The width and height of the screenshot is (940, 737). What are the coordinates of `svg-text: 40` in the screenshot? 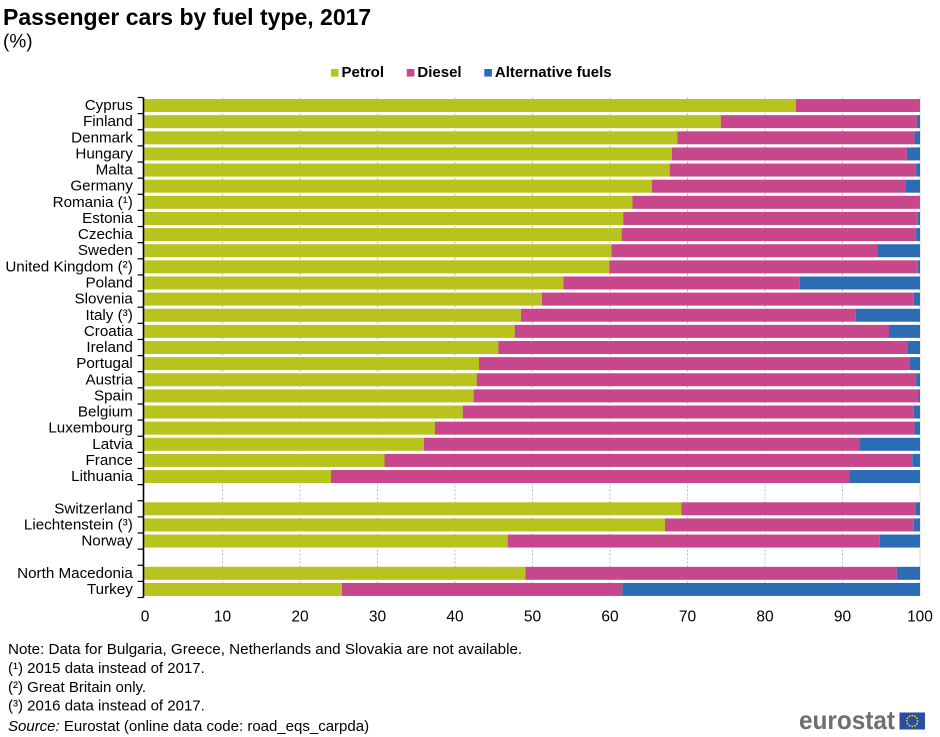 It's located at (455, 617).